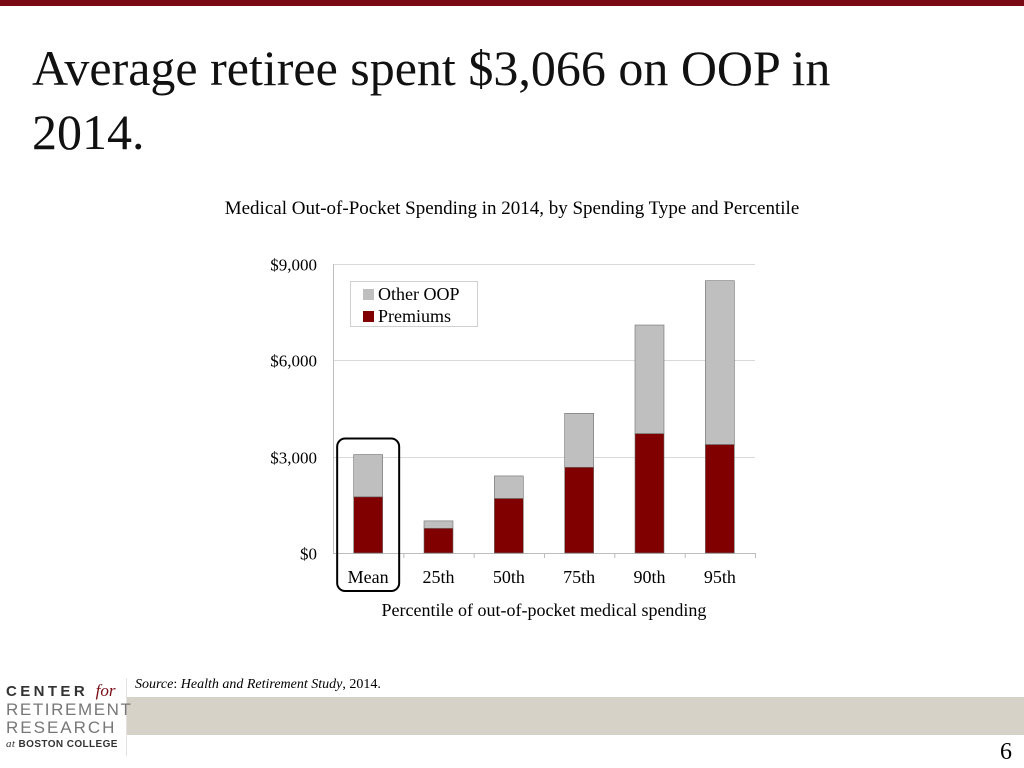  Describe the element at coordinates (512, 716) in the screenshot. I see `footer-band` at that location.